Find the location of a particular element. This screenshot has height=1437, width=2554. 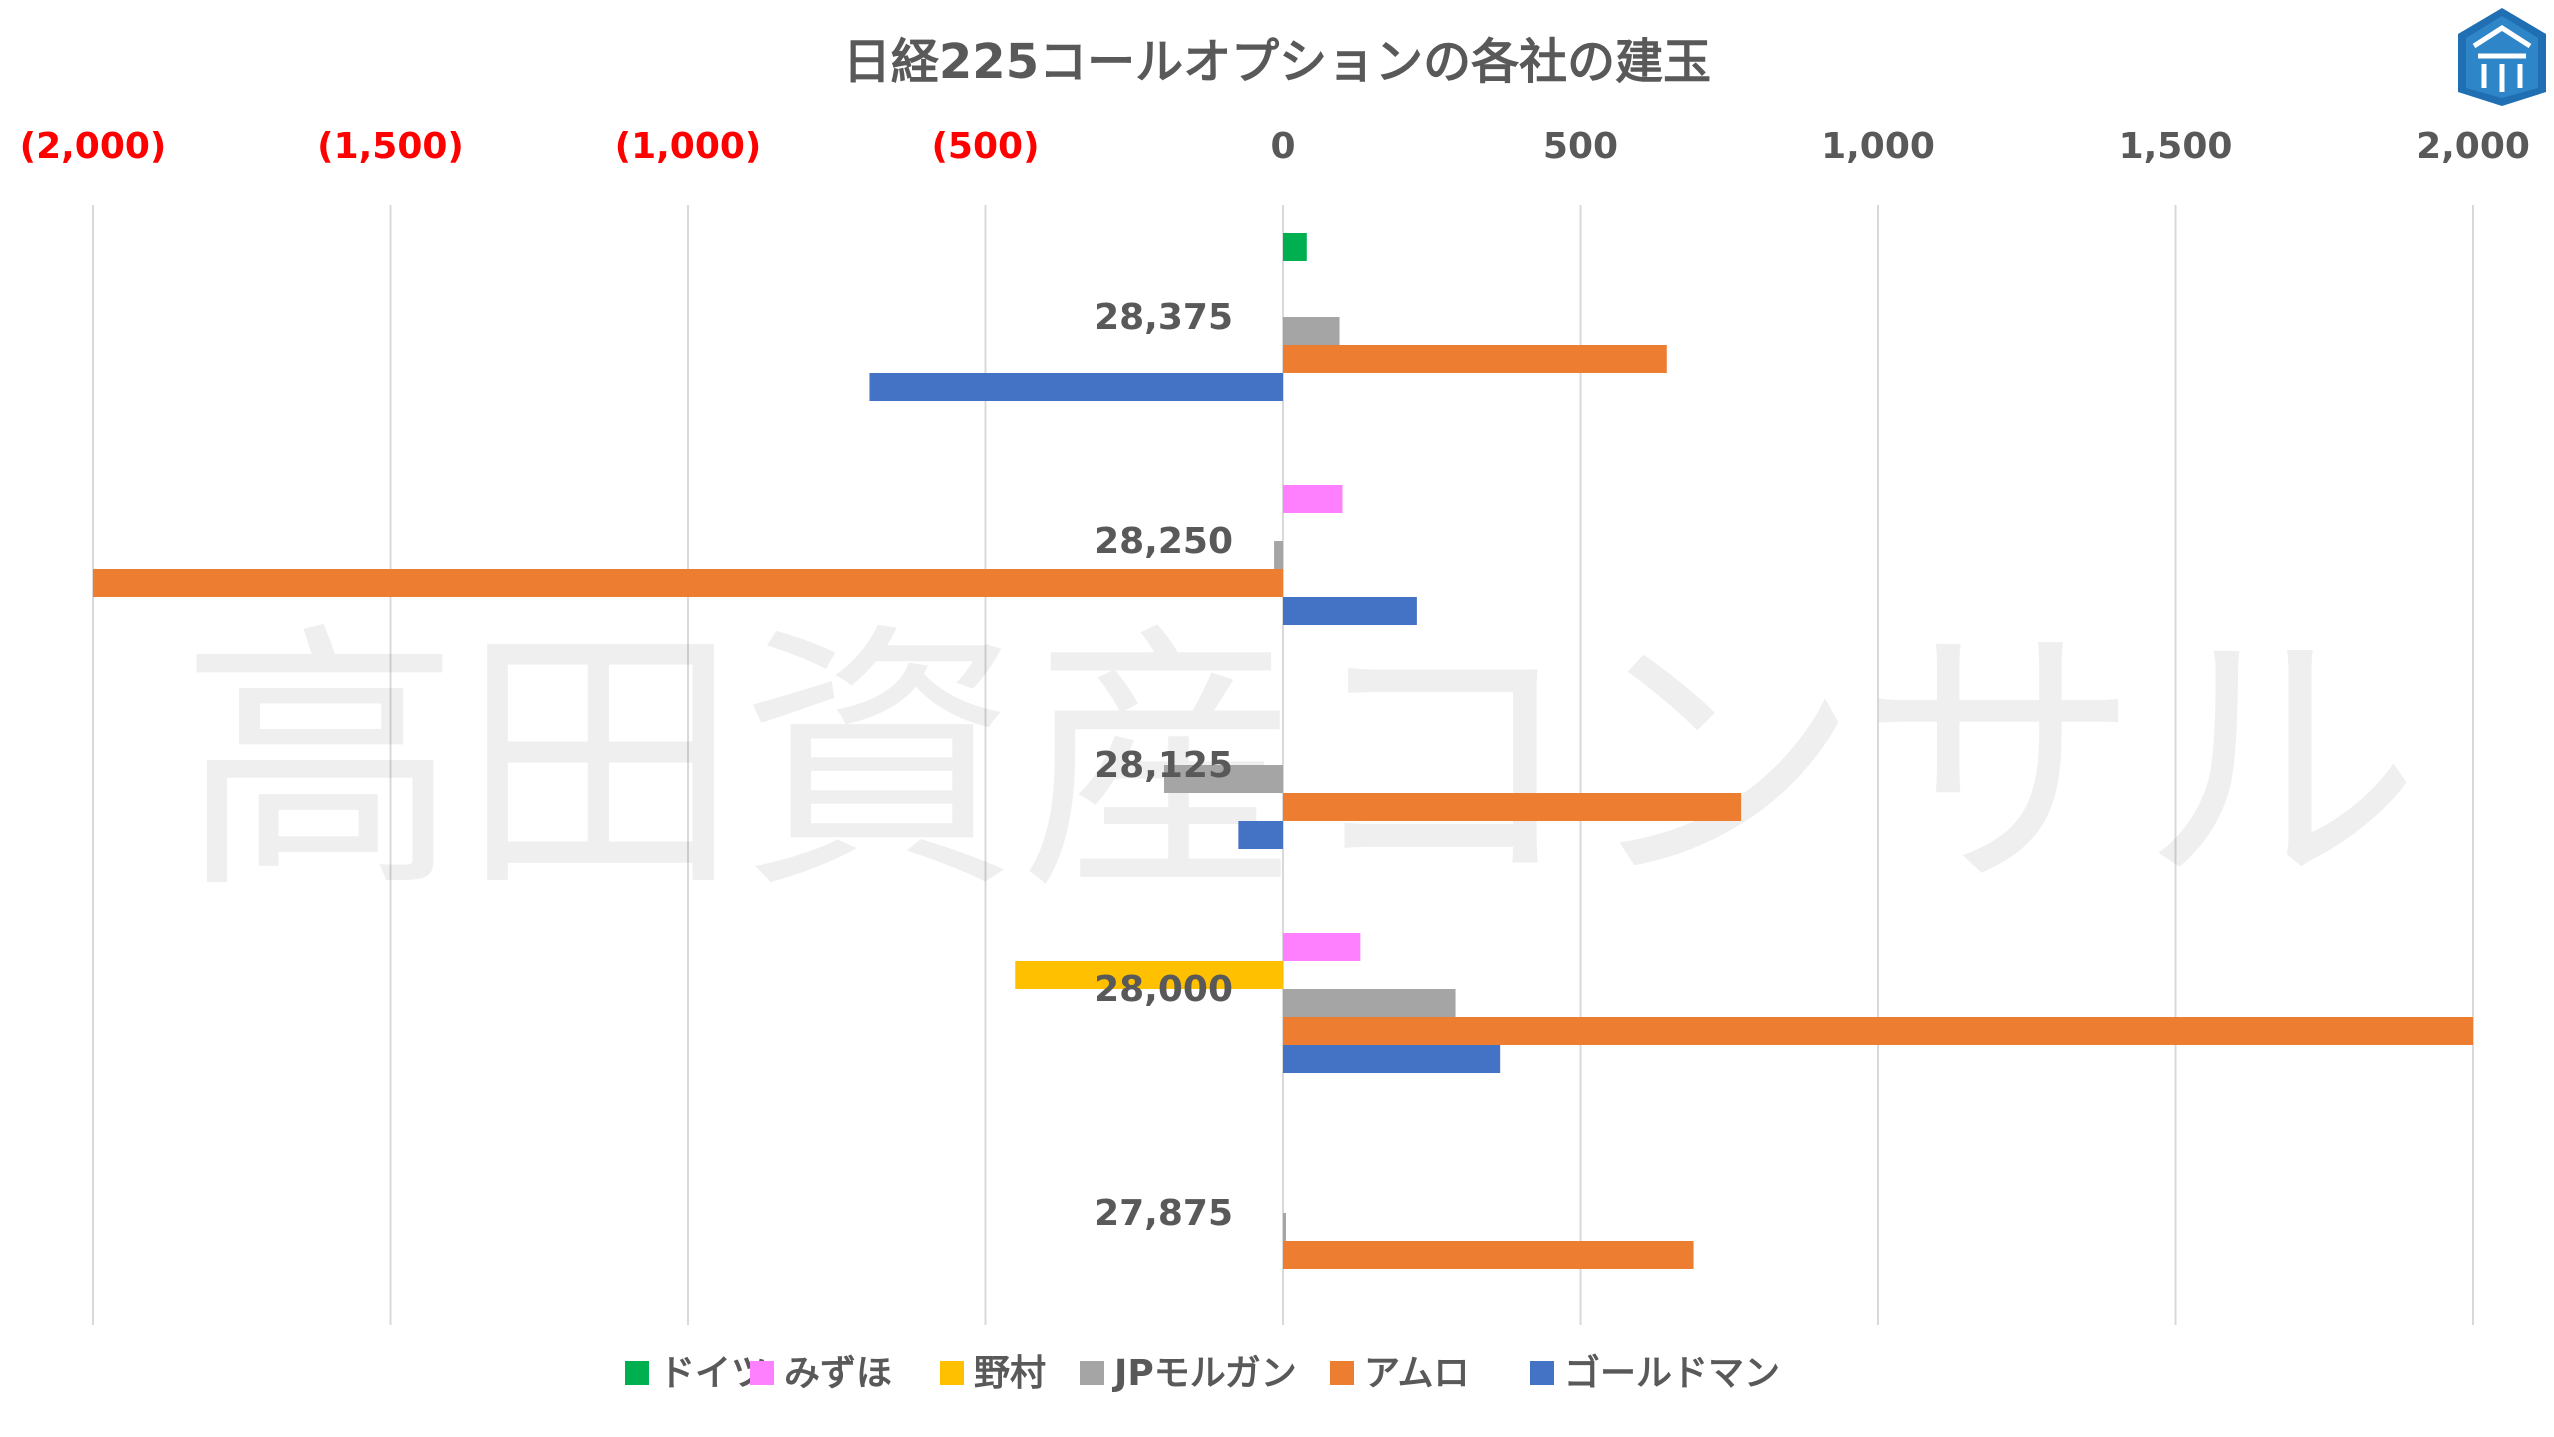

category-label: 28,125 is located at coordinates (1163, 765).